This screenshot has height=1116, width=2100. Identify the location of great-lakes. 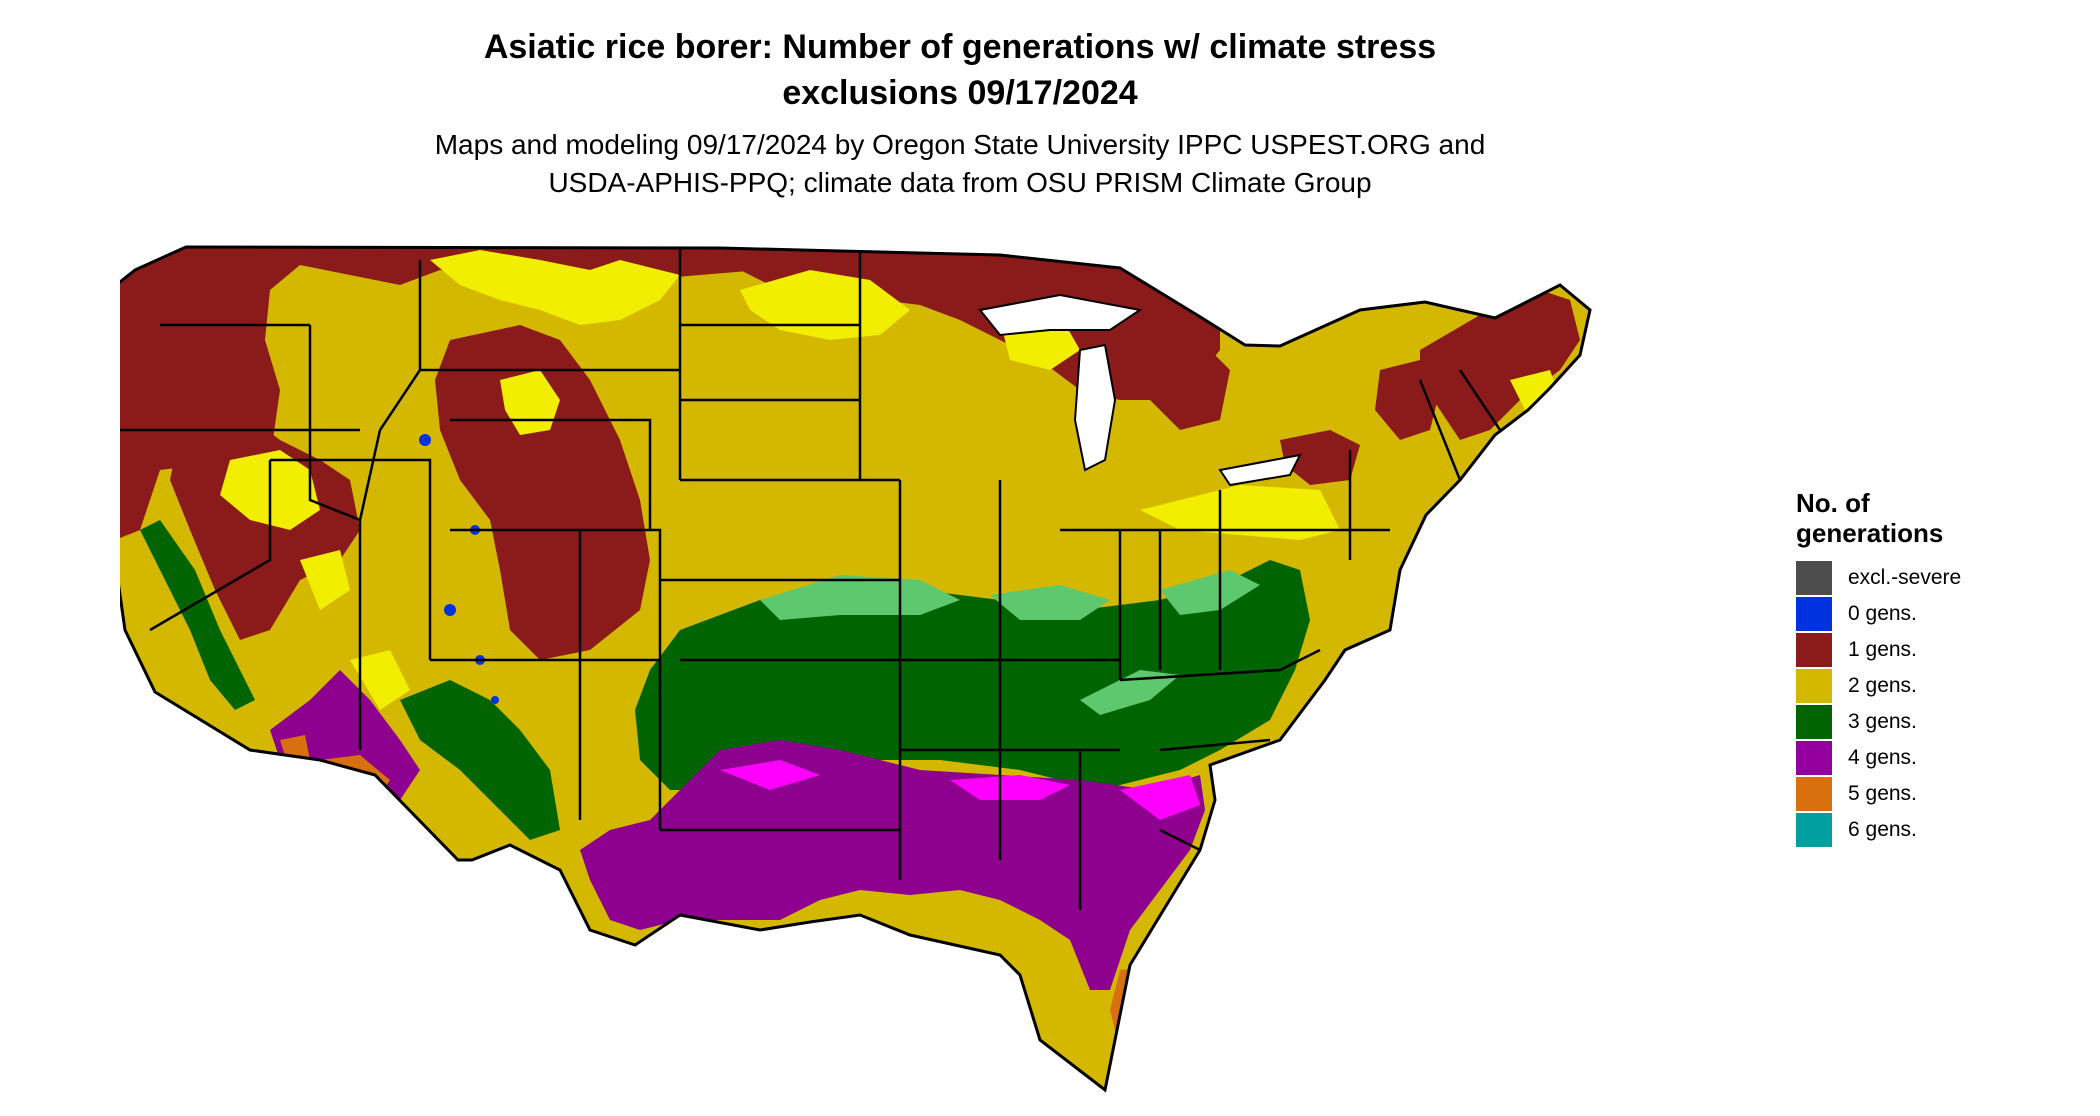
(1140, 390).